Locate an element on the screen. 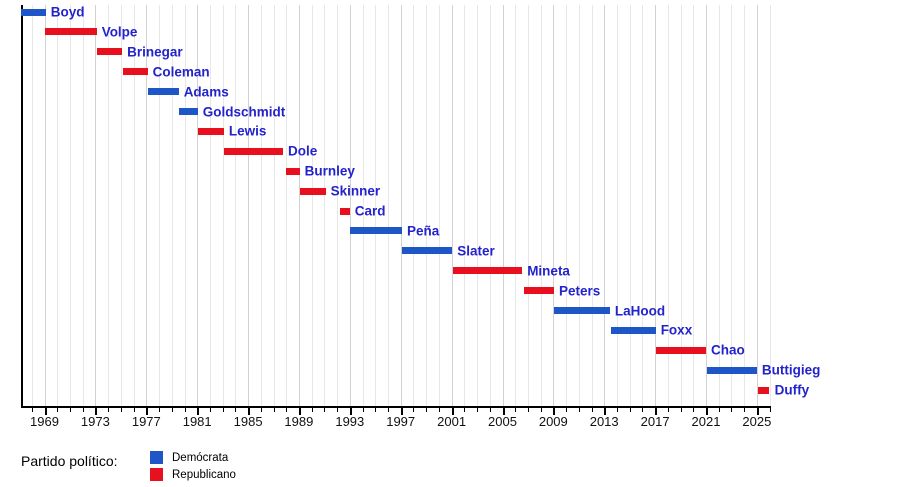  secretary-label: Lewis is located at coordinates (247, 131).